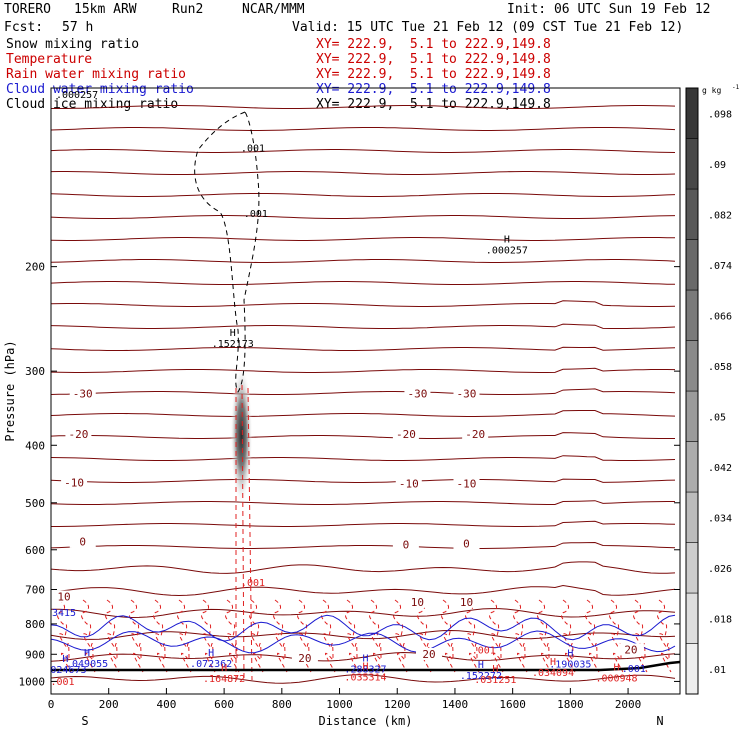  I want to click on y-axis-title: Pressure (hPa), so click(10, 390).